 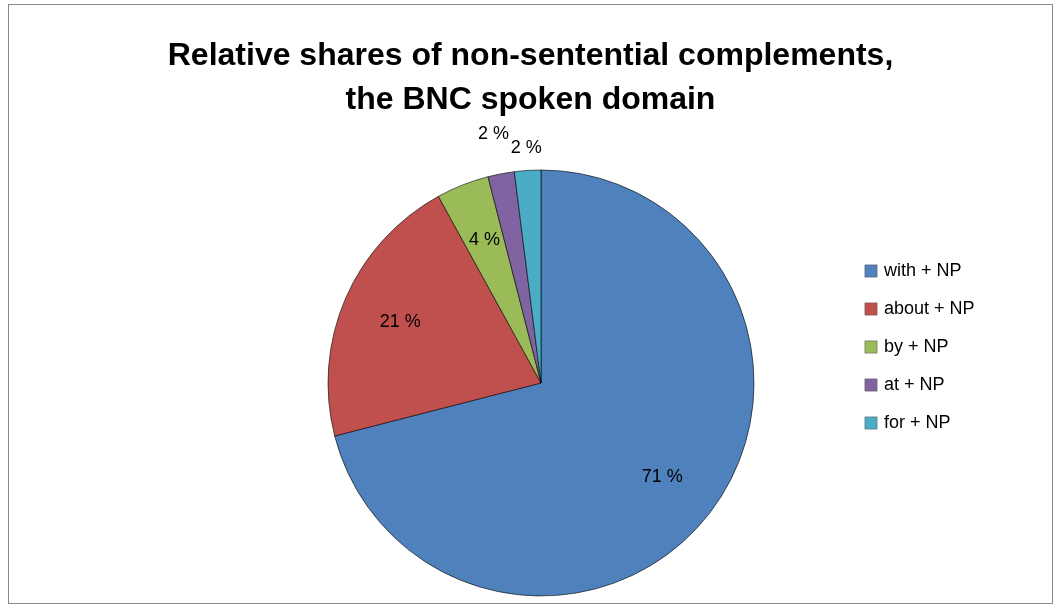 What do you see at coordinates (922, 270) in the screenshot?
I see `legend-label: with + NP` at bounding box center [922, 270].